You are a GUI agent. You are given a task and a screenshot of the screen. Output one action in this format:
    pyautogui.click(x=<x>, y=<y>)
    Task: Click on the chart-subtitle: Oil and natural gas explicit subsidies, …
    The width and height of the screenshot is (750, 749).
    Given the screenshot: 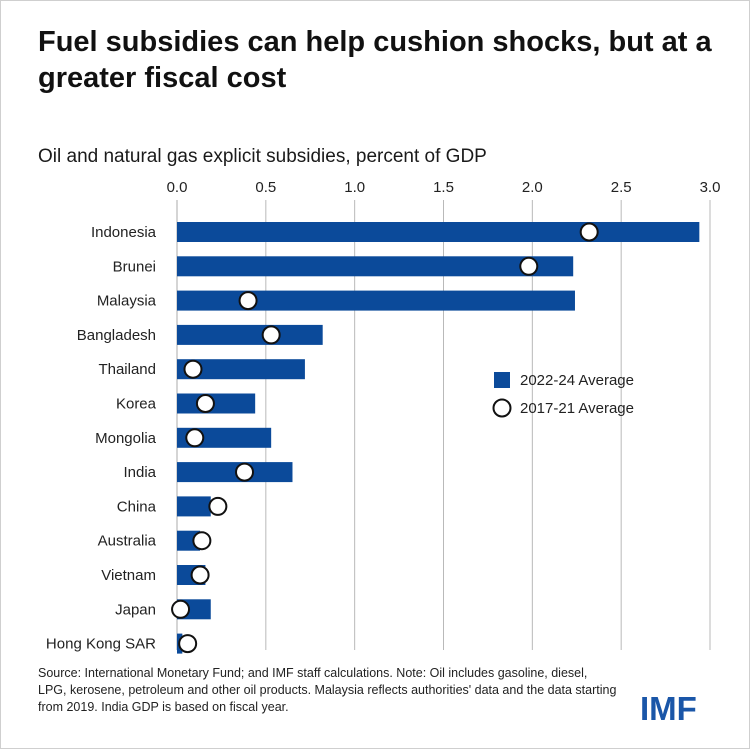 What is the action you would take?
    pyautogui.click(x=262, y=156)
    